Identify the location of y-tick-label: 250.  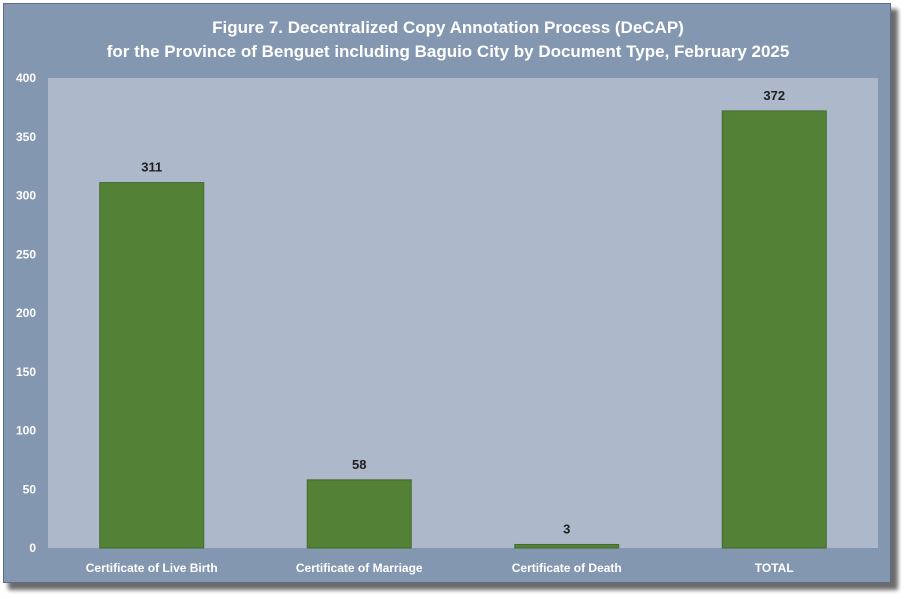
(26, 254).